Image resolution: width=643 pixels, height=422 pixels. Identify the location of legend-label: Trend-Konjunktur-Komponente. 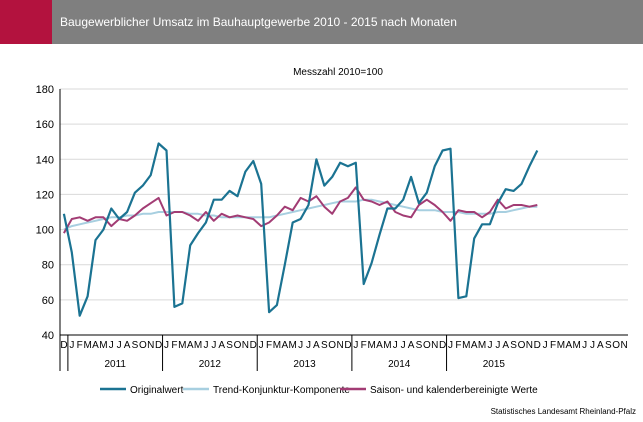
(281, 390).